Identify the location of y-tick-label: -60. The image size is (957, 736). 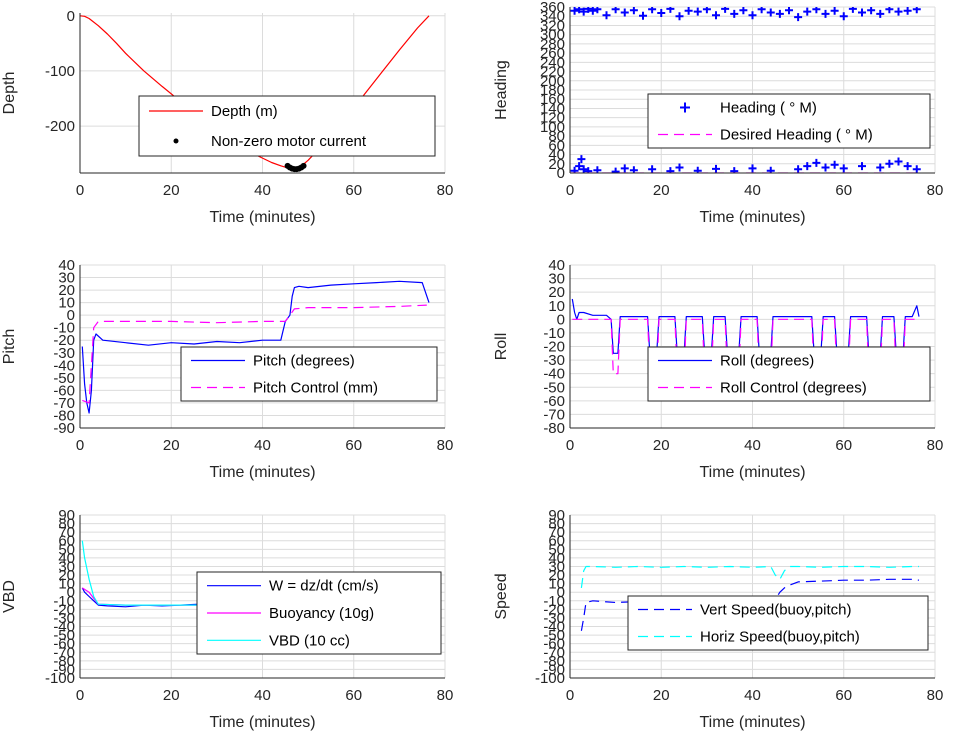
(64, 644).